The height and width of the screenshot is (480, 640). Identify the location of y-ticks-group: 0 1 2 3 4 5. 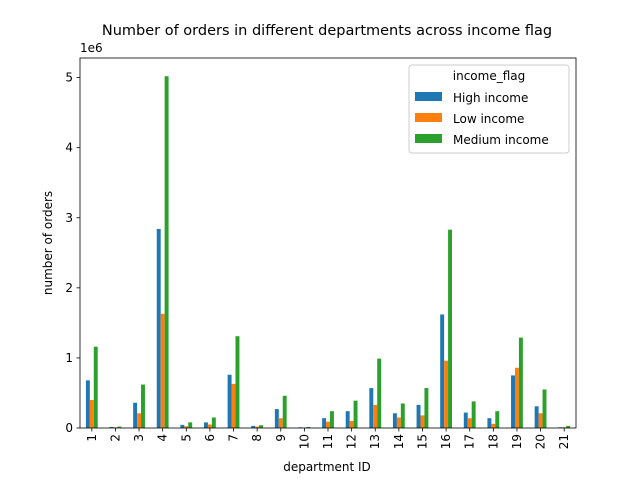
(72, 253).